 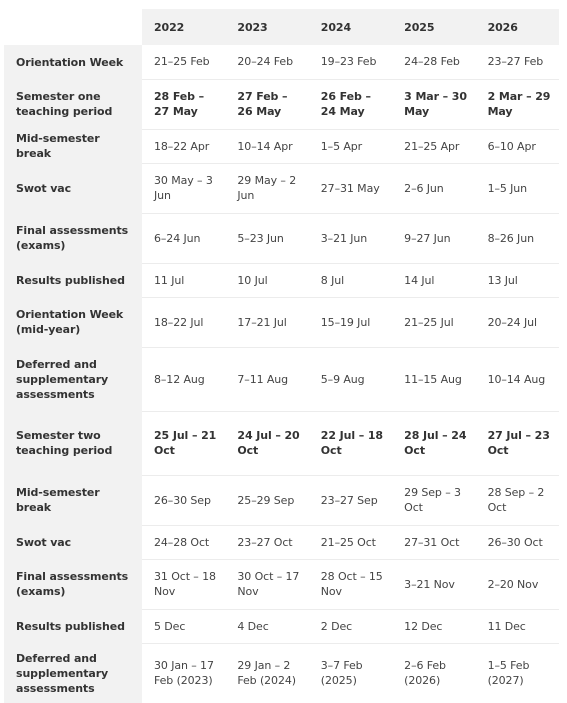 What do you see at coordinates (184, 322) in the screenshot?
I see `table-cell: 18–22 Jul` at bounding box center [184, 322].